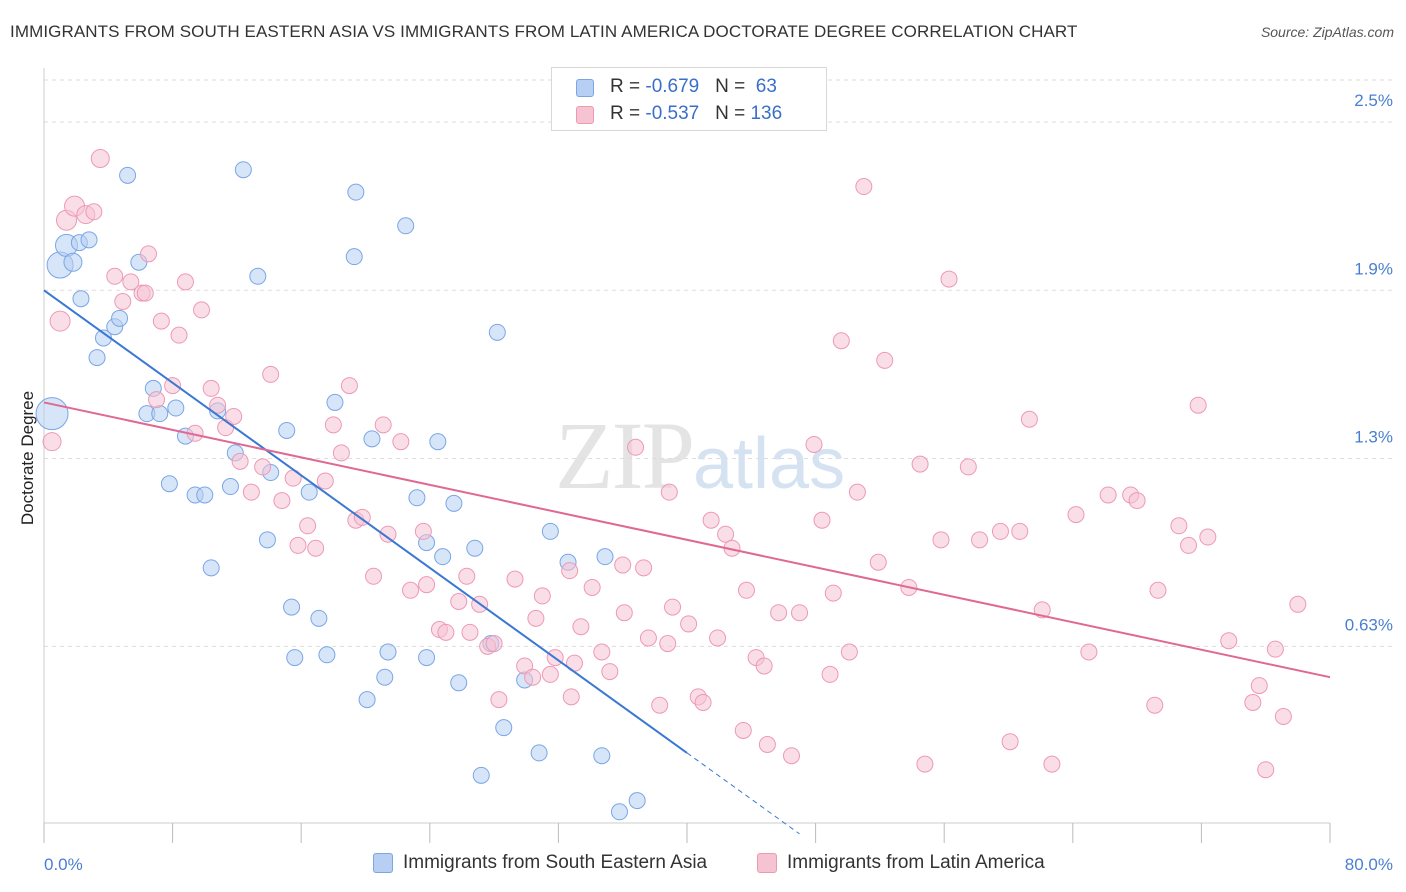 This screenshot has height=892, width=1406. What do you see at coordinates (689, 99) in the screenshot?
I see `legend: R = -0.679 N = 63 R = -0.537 N = 136` at bounding box center [689, 99].